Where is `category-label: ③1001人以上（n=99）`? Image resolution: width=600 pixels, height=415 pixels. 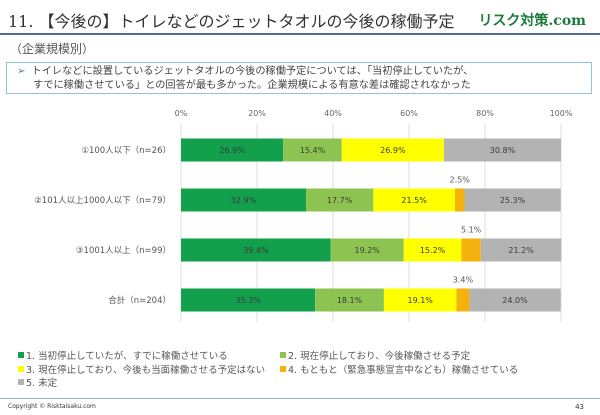 category-label: ③1001人以上（n=99） is located at coordinates (123, 250).